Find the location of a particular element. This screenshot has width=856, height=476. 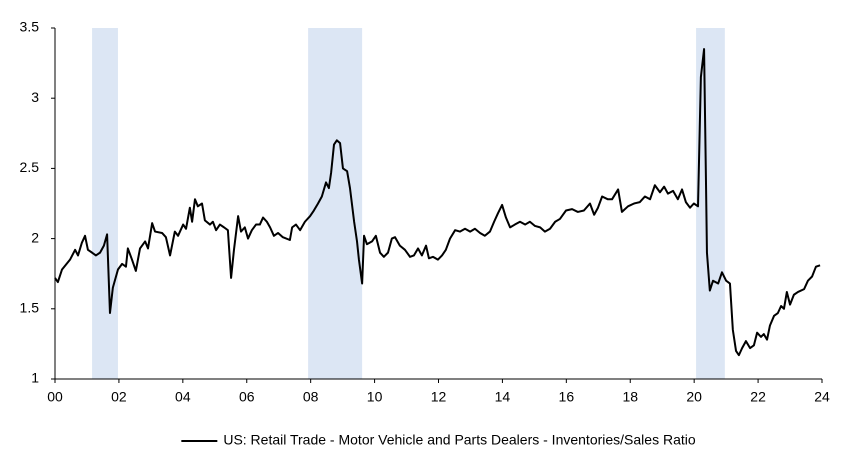

x-tick-label: 24 is located at coordinates (822, 397).